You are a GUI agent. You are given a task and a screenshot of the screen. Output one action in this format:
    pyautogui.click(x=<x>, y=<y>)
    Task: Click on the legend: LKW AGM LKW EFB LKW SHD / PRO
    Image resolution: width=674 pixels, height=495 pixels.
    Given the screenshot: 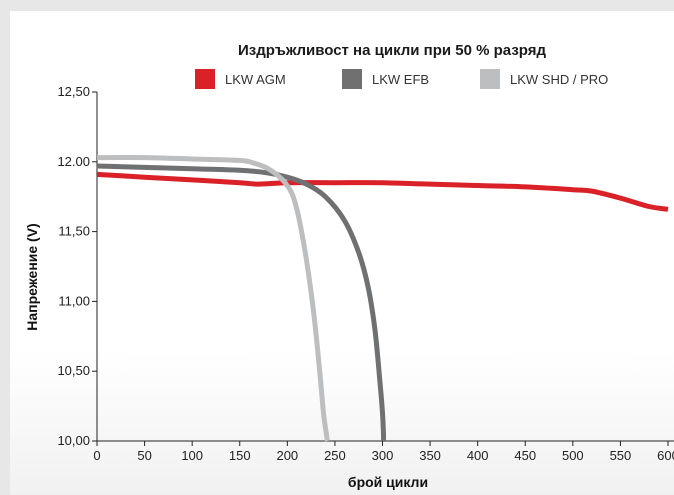 What is the action you would take?
    pyautogui.click(x=401, y=79)
    